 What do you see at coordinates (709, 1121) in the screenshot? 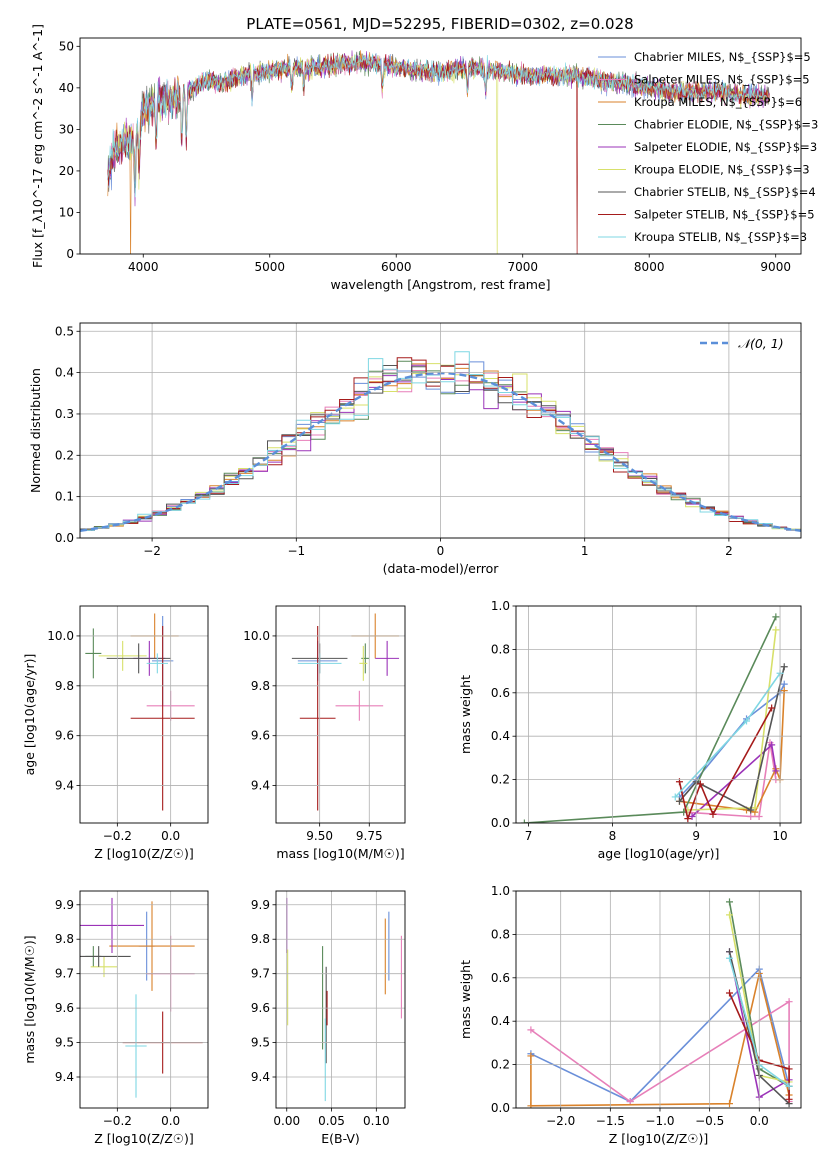
I see `x-tick-label: −0.5` at bounding box center [709, 1121].